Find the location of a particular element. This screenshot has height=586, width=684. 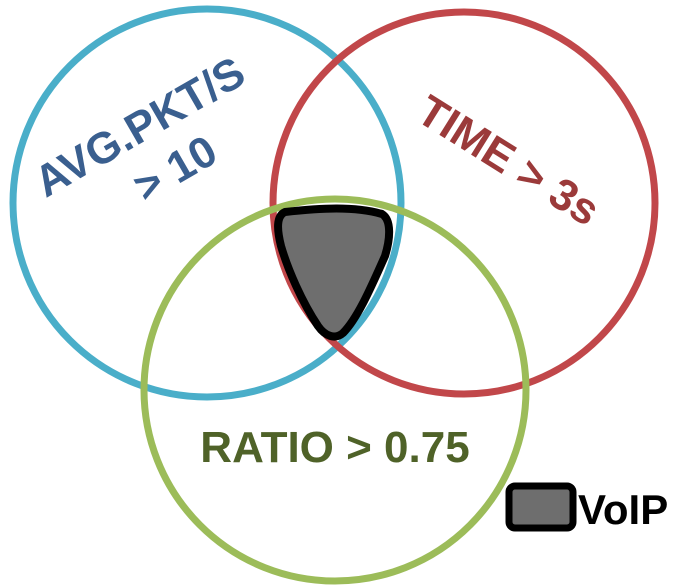

label-time: TIME > 3s is located at coordinates (508, 161).